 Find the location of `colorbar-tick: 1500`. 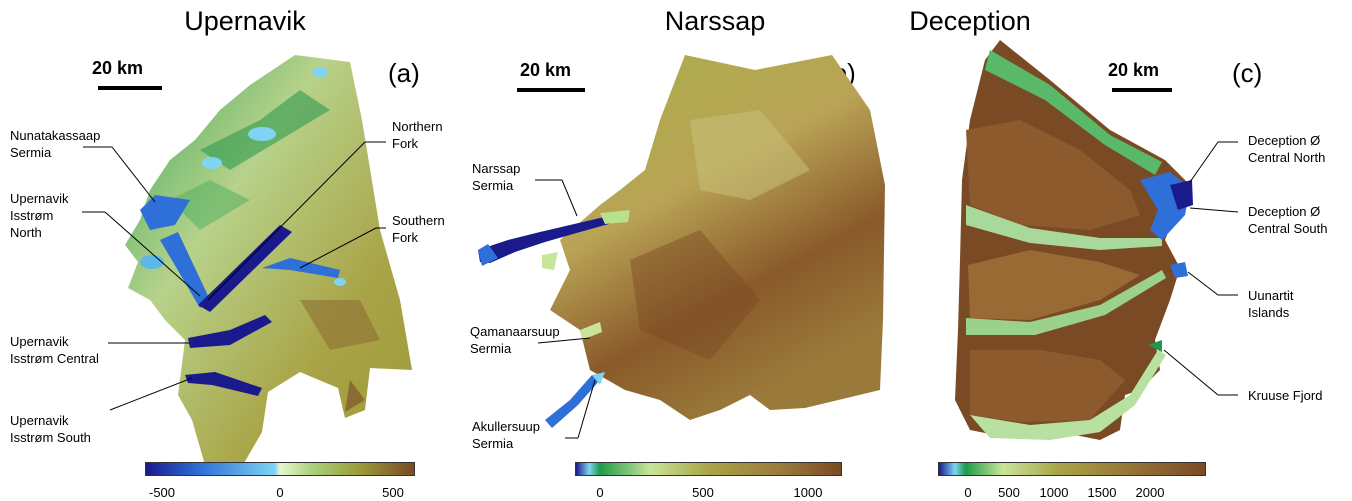

colorbar-tick: 1500 is located at coordinates (1102, 492).